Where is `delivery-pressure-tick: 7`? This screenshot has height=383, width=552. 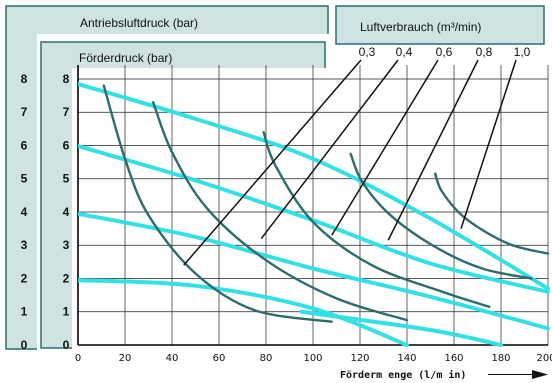 delivery-pressure-tick: 7 is located at coordinates (66, 112).